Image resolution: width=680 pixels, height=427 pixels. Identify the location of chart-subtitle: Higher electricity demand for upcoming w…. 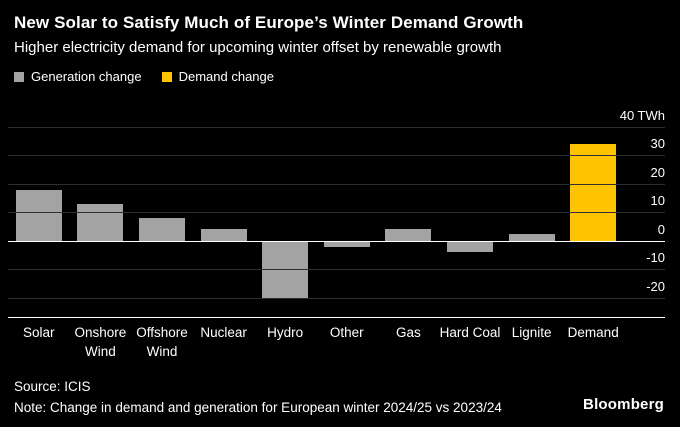
(258, 47).